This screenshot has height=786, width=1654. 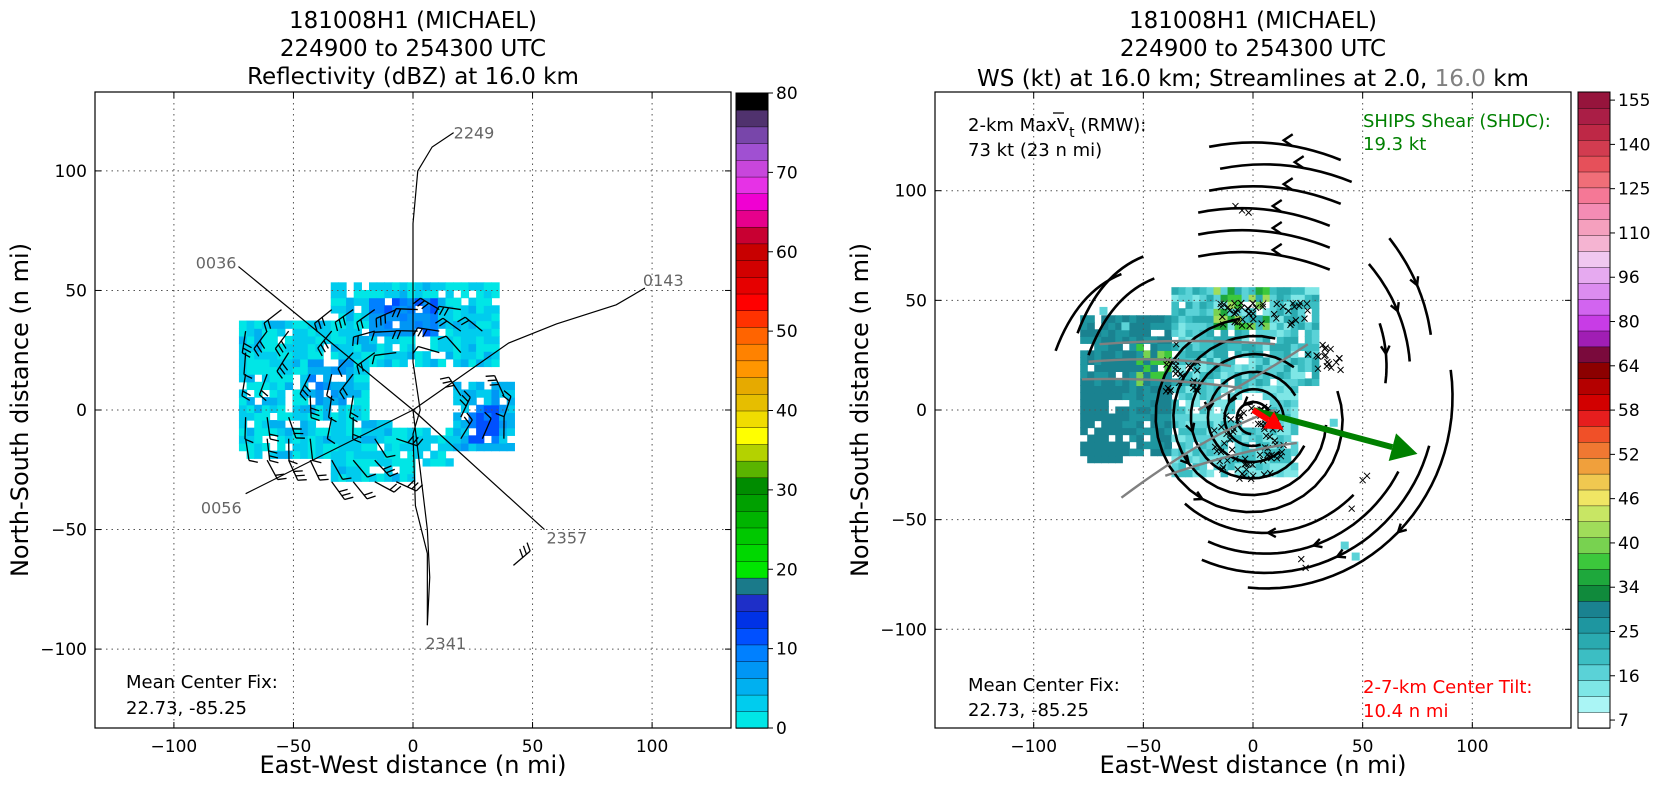 What do you see at coordinates (1253, 747) in the screenshot?
I see `panel2-xtick-label: 0` at bounding box center [1253, 747].